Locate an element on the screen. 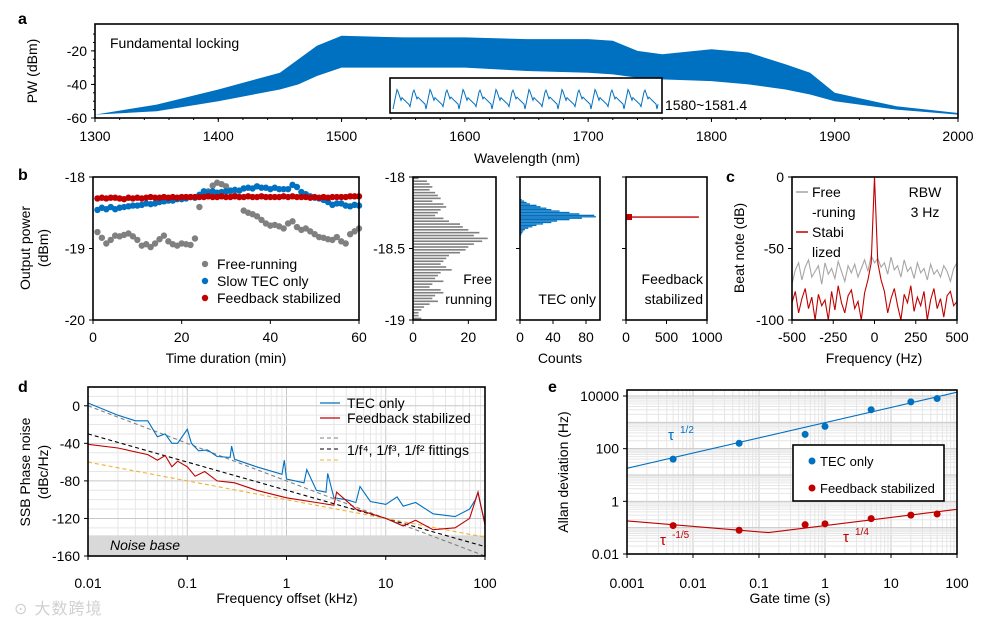  x-axis-title: Counts is located at coordinates (560, 358).